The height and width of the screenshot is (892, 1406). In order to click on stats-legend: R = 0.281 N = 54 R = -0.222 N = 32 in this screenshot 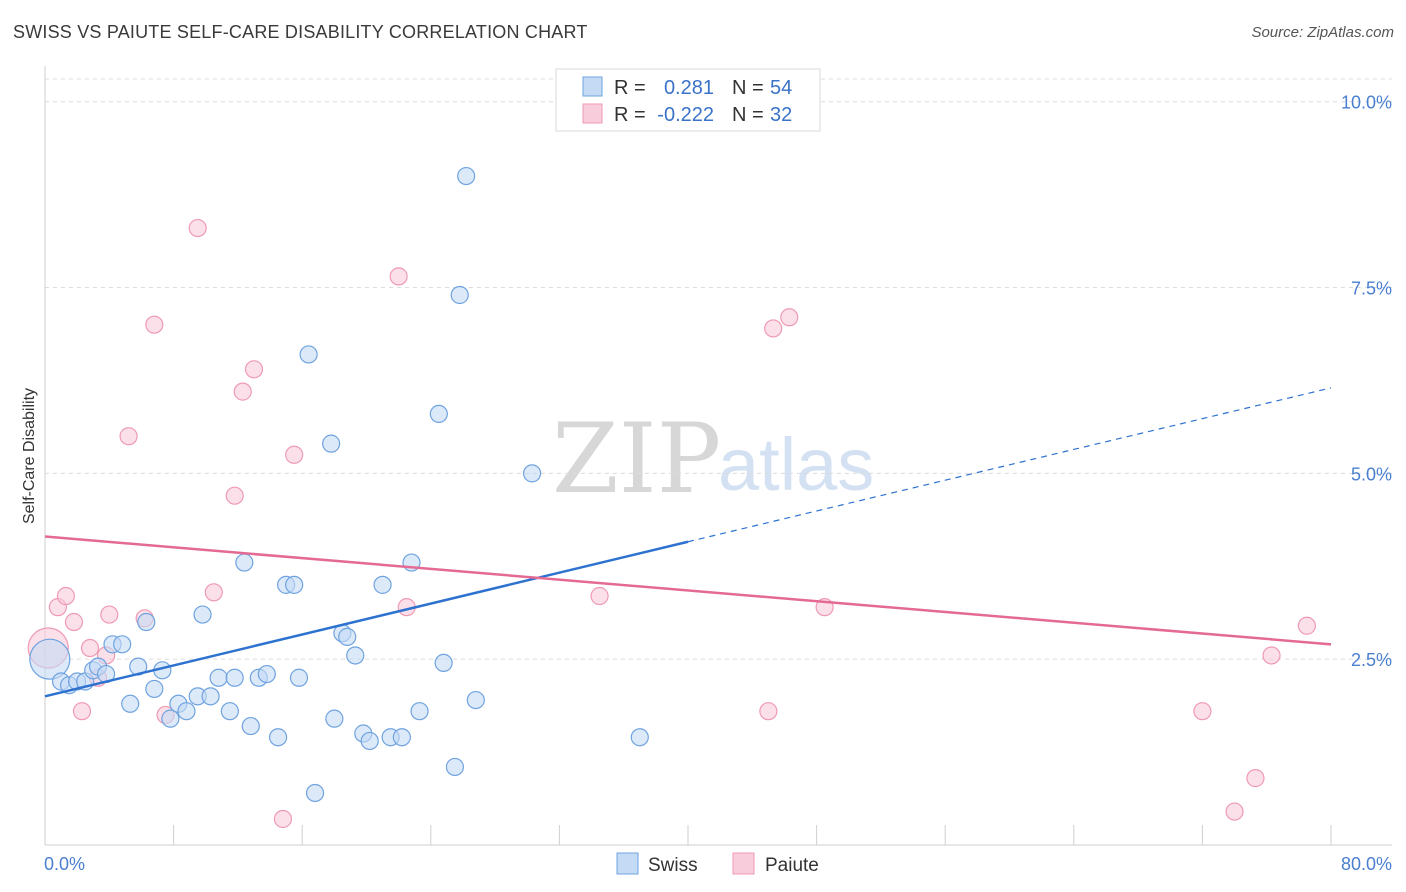, I will do `click(688, 100)`.